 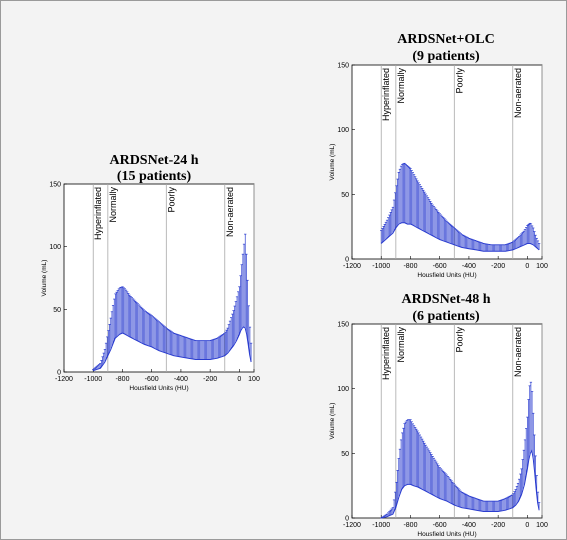 I want to click on panel-olc-title: ARDSNet+OLC, so click(x=445, y=39).